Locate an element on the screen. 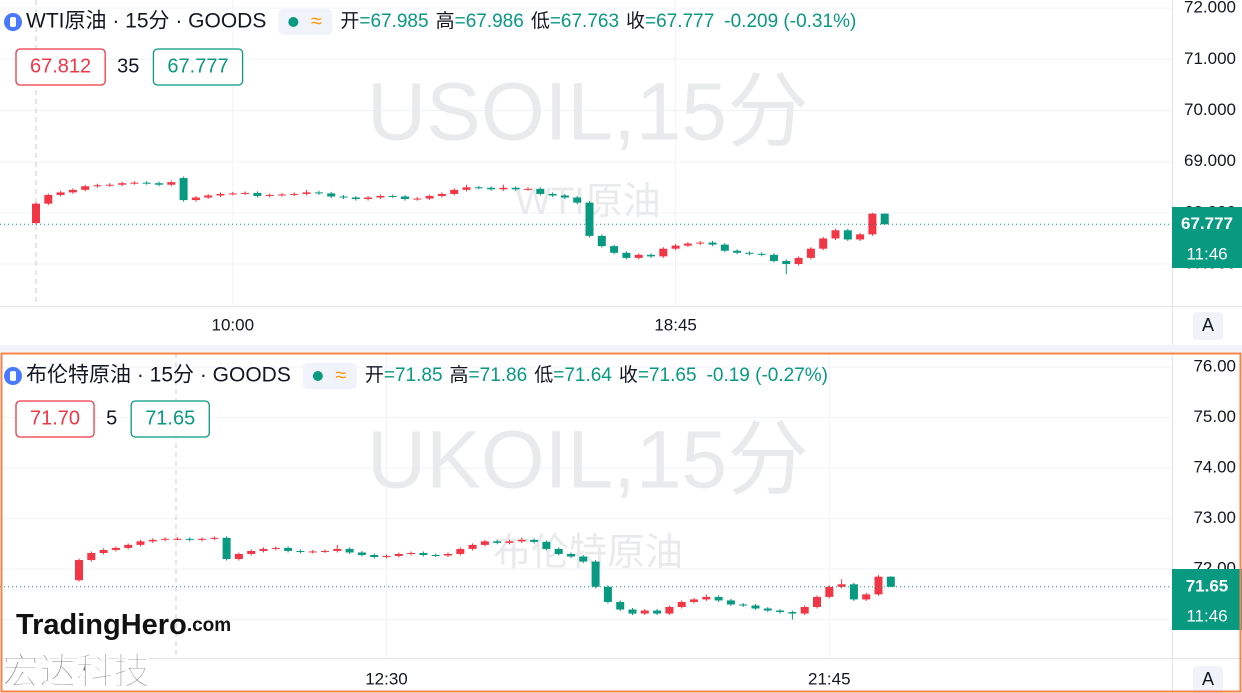  symbol-title: WTI原油 · 15分 · GOODS is located at coordinates (146, 21).